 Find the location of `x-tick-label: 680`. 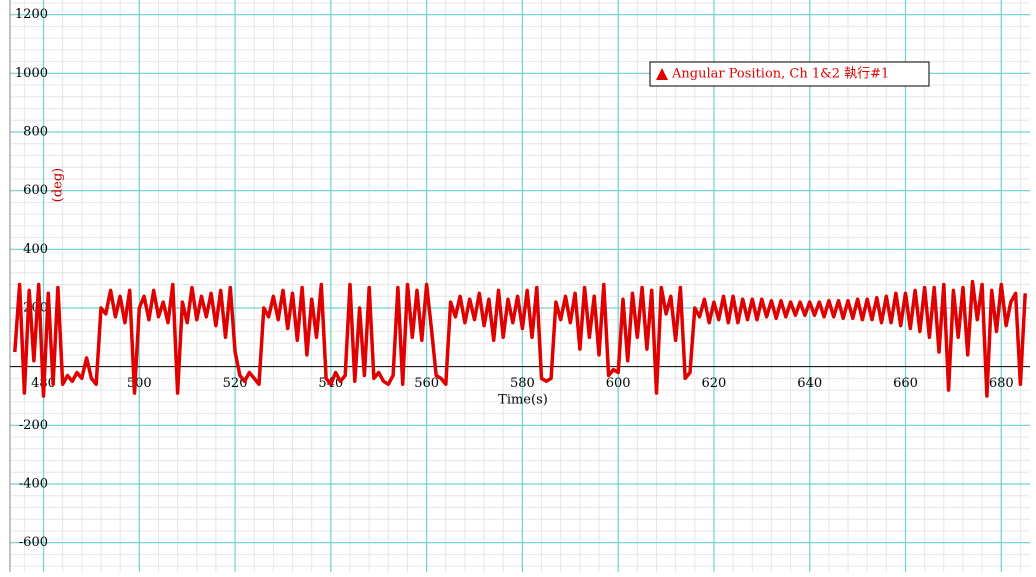

x-tick-label: 680 is located at coordinates (1001, 383).